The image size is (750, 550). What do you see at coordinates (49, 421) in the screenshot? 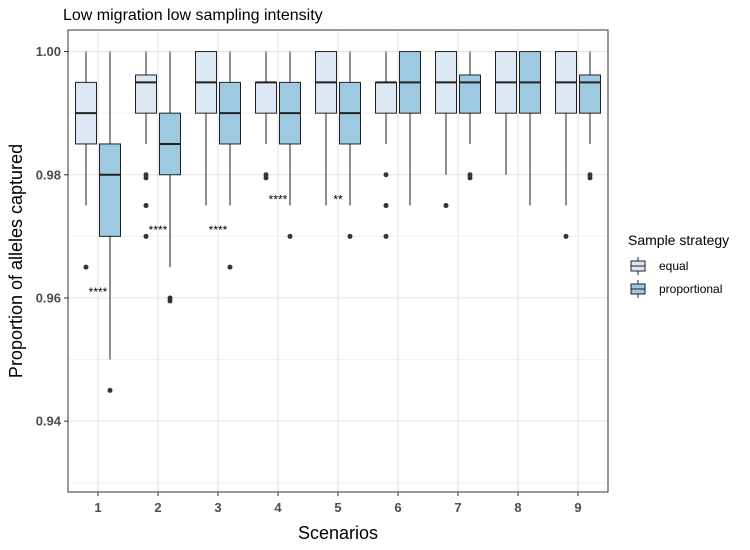
I see `y-tick-label: 0.94` at bounding box center [49, 421].